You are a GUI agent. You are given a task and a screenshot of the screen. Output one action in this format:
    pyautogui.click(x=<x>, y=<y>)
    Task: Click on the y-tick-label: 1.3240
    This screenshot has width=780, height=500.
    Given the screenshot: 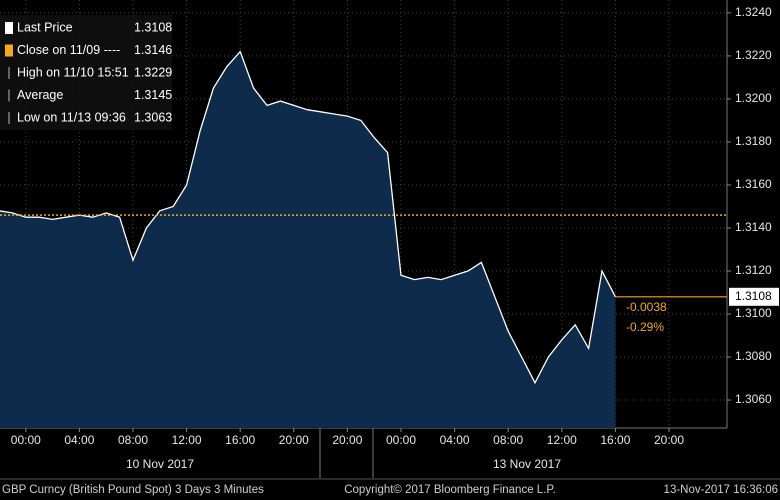 What is the action you would take?
    pyautogui.click(x=753, y=12)
    